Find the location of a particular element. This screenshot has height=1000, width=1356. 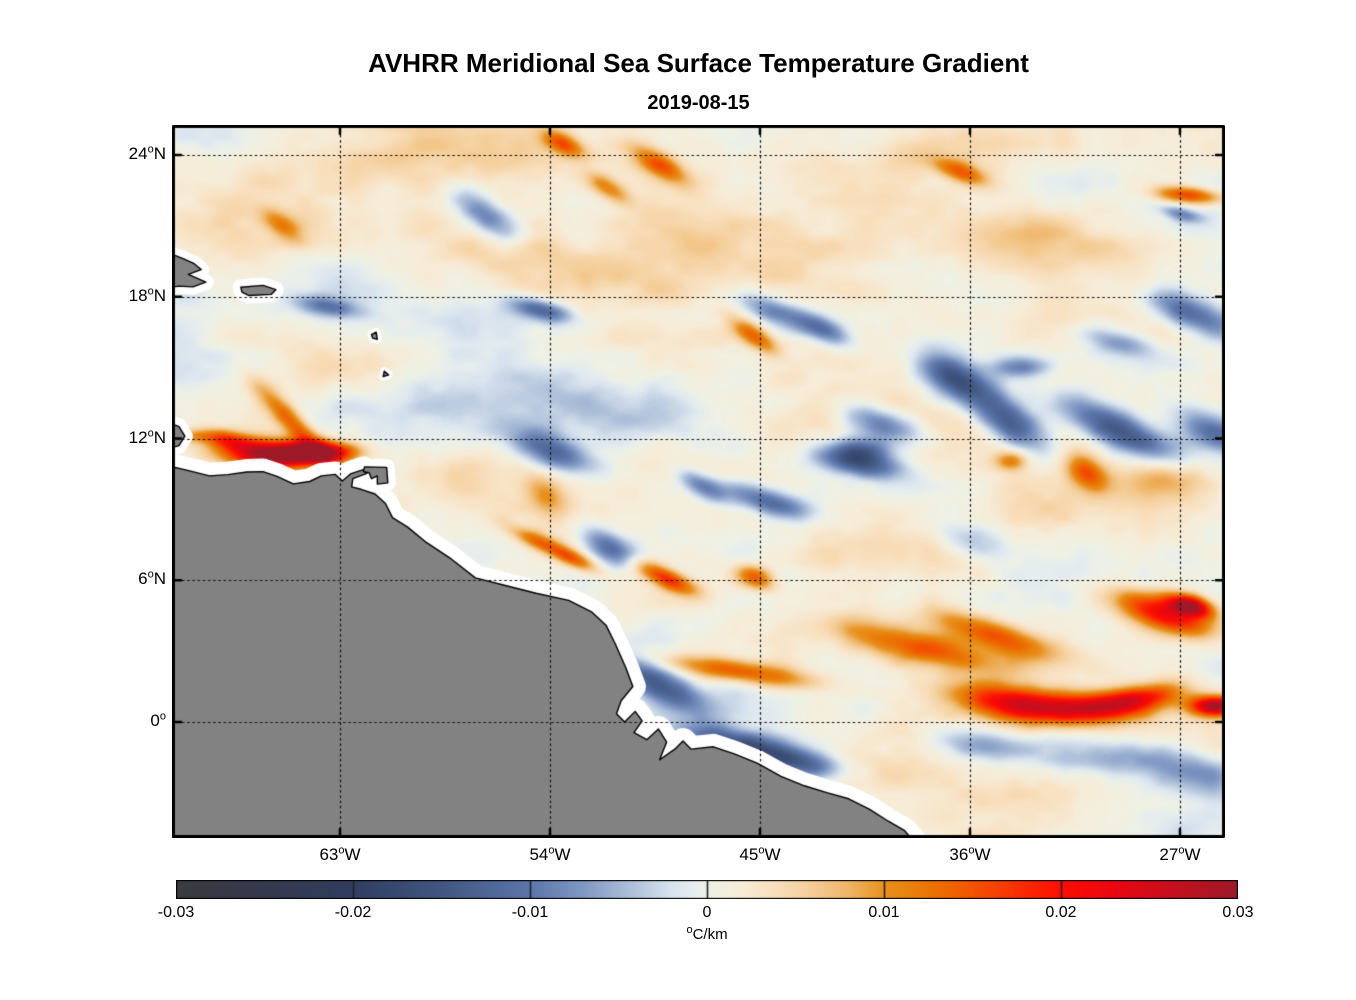

y-tick-label: 24oN is located at coordinates (147, 153).